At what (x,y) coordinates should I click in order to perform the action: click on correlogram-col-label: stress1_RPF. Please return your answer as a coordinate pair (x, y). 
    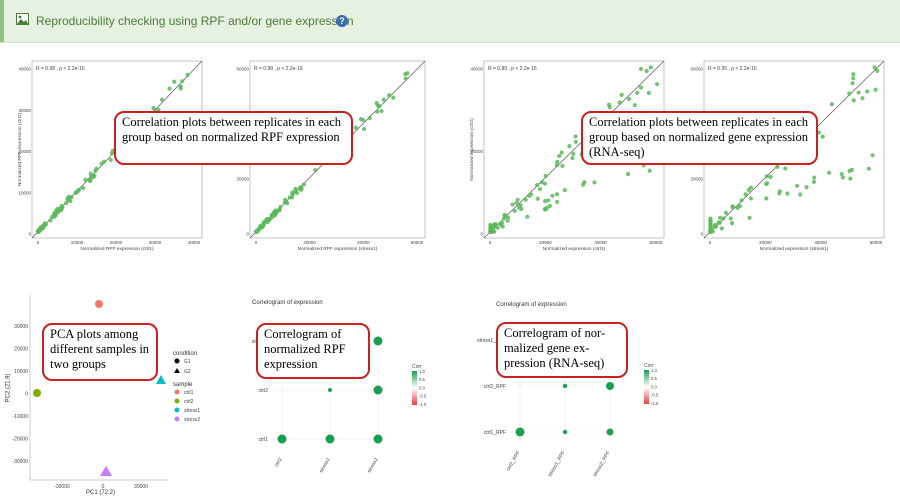
    Looking at the image, I should click on (557, 464).